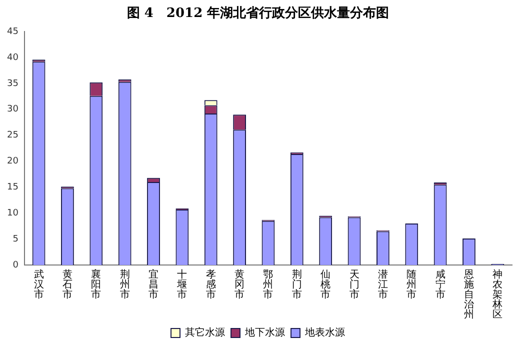  What do you see at coordinates (96, 284) in the screenshot?
I see `x-tick-label: 襄阳市` at bounding box center [96, 284].